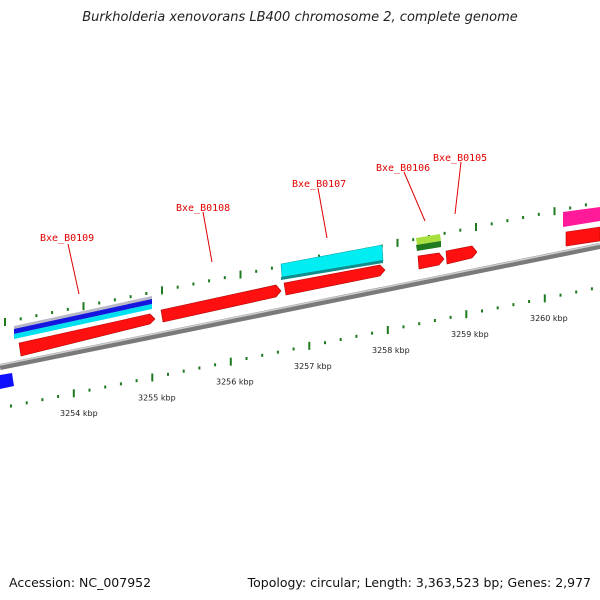 The image size is (600, 600). I want to click on scale-label: 3260 kbp, so click(549, 318).